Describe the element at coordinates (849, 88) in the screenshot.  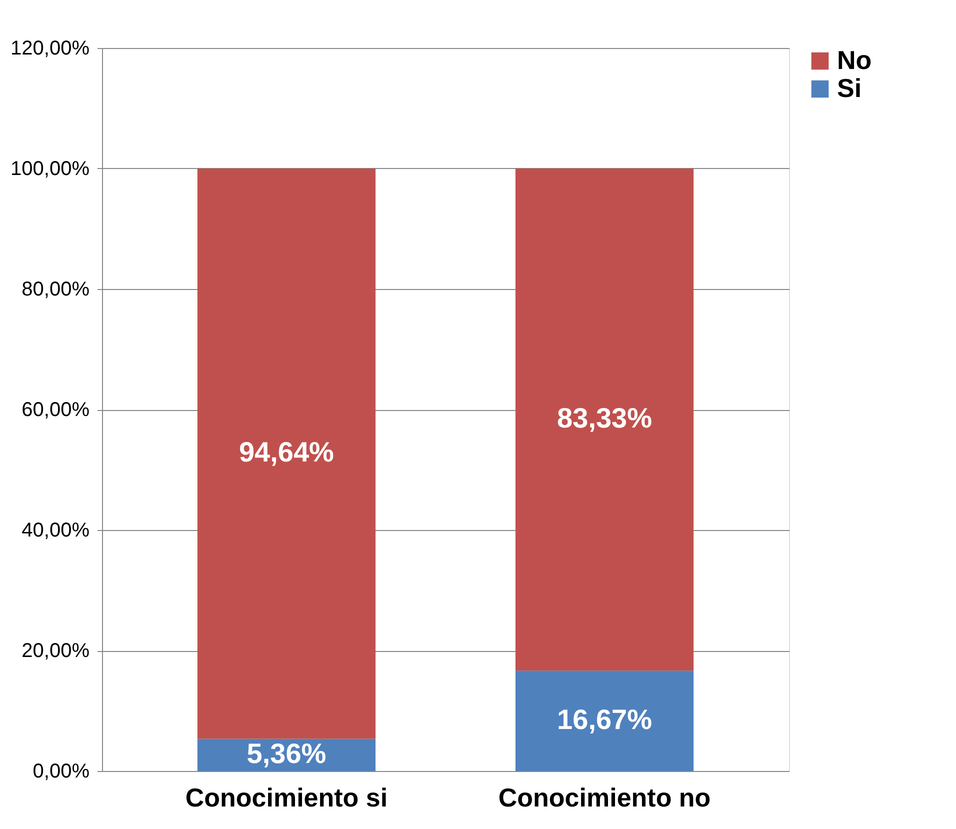
I see `legend-label: Si` at that location.